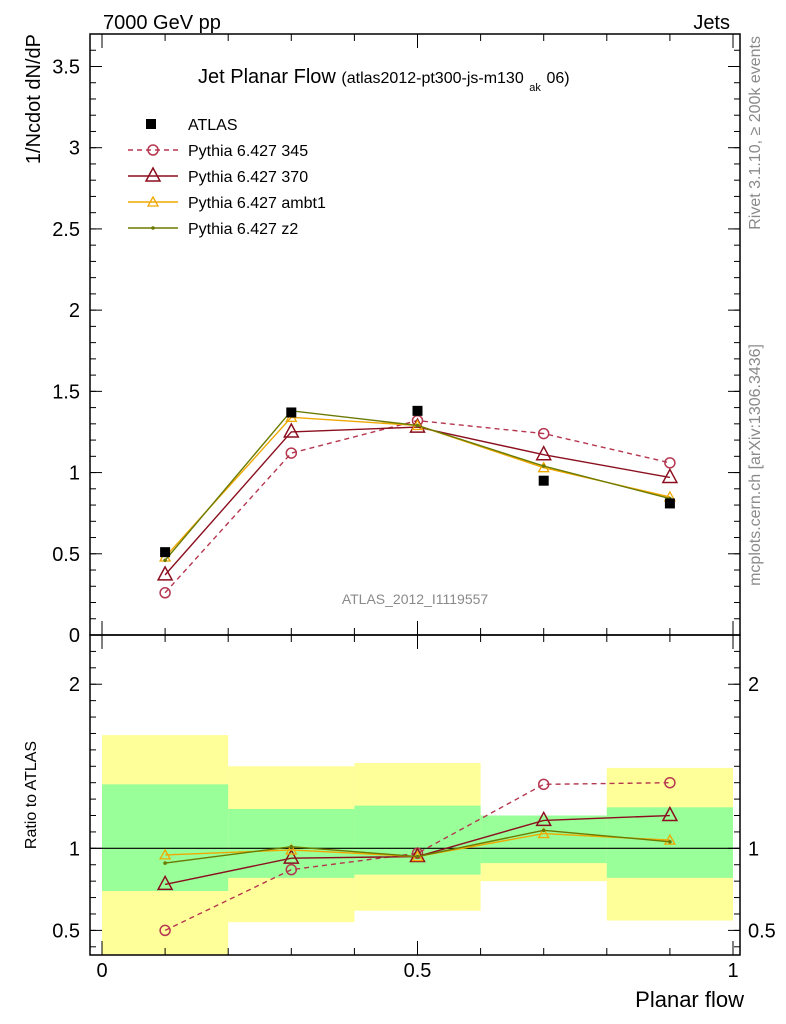  Describe the element at coordinates (762, 931) in the screenshot. I see `ratio-tick-label-right: 0.5` at that location.